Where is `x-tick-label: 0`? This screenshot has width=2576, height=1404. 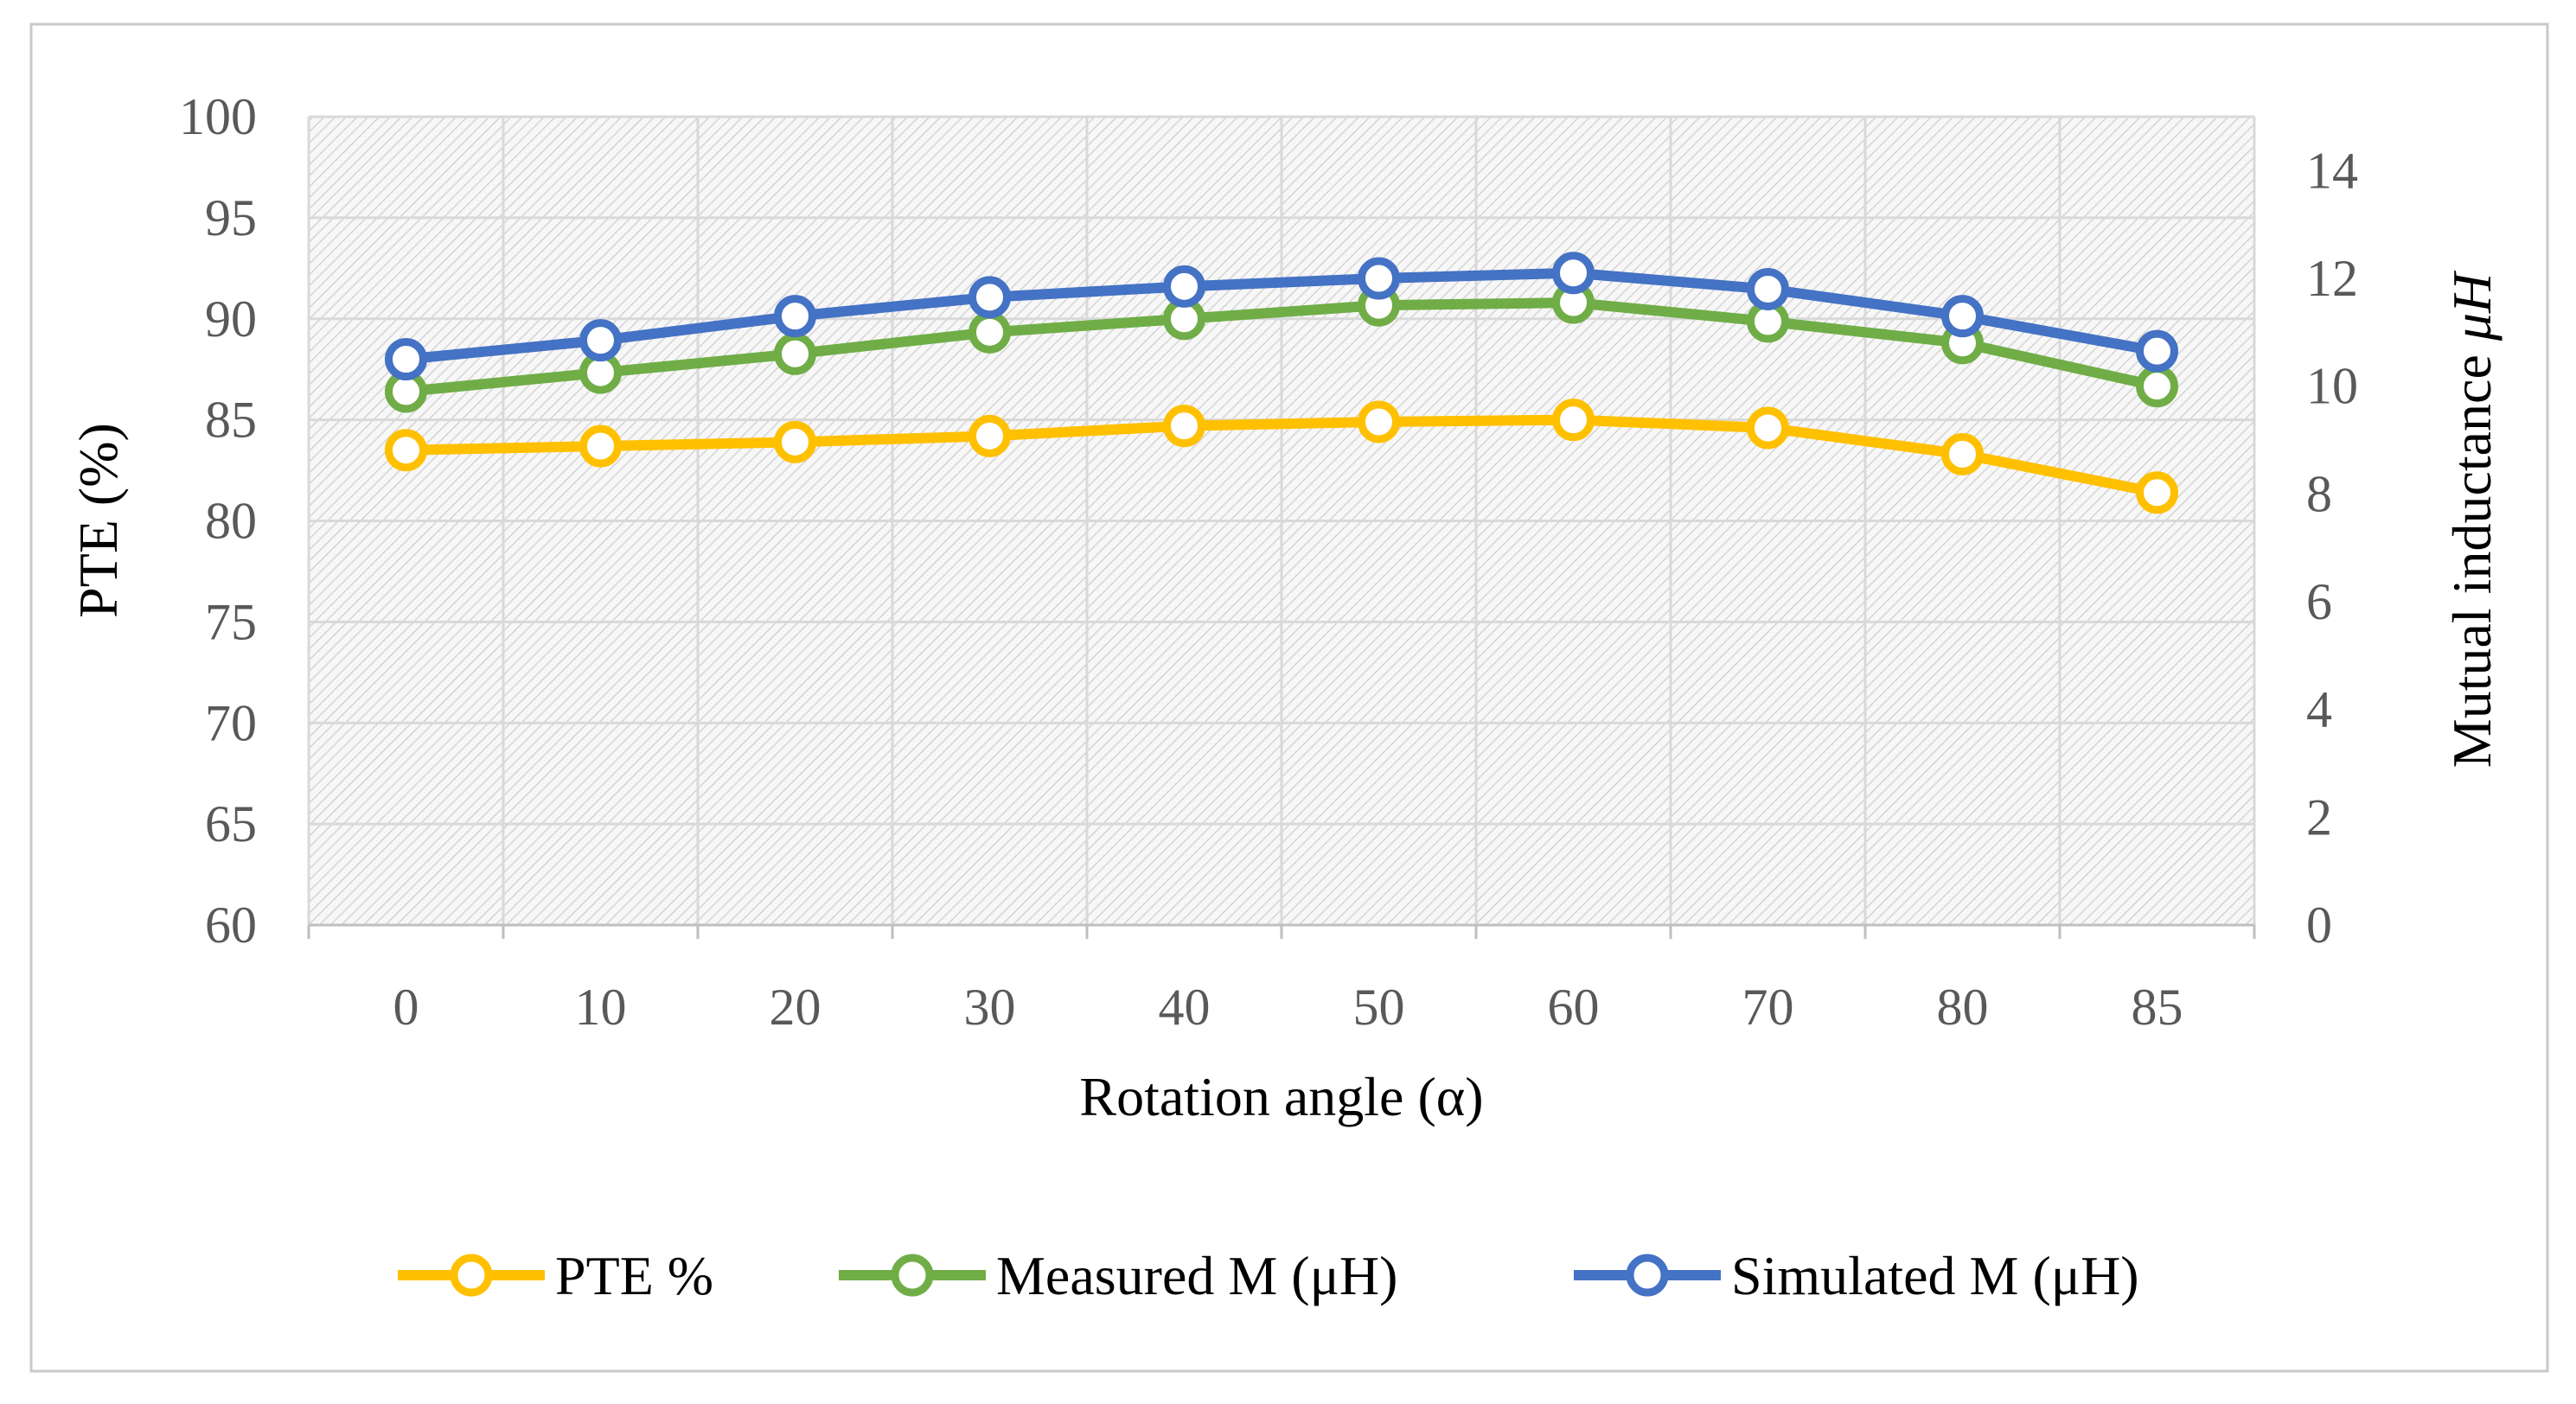 x-tick-label: 0 is located at coordinates (406, 1008).